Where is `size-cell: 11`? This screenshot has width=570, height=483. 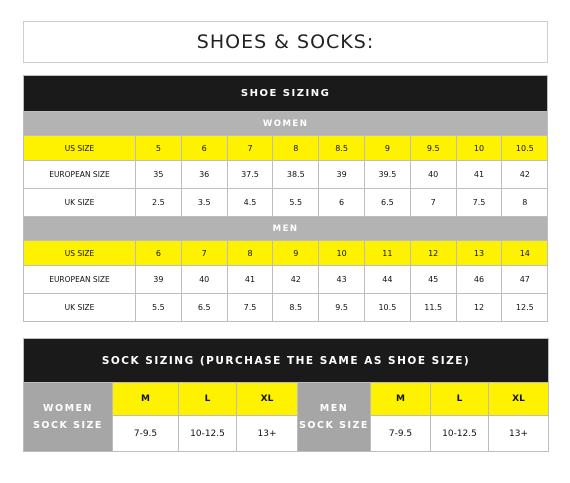 size-cell: 11 is located at coordinates (387, 253).